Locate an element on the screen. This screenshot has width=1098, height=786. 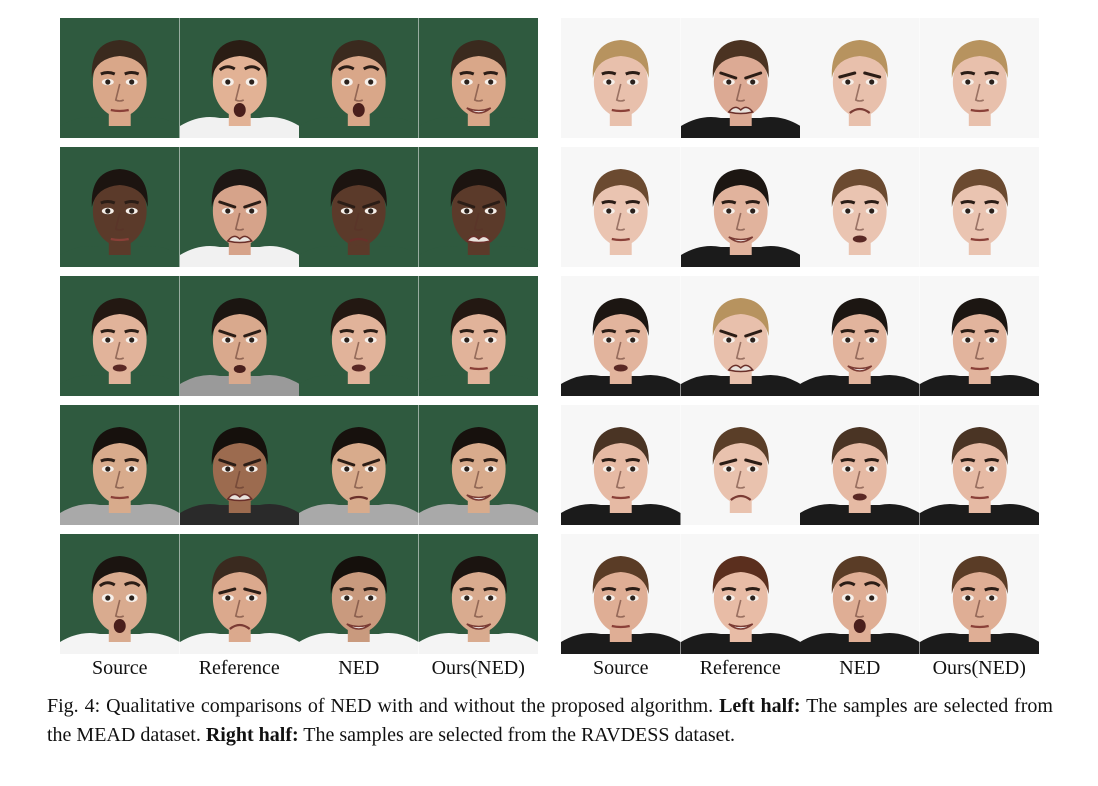
caption-left-label: Left half: is located at coordinates (760, 706).